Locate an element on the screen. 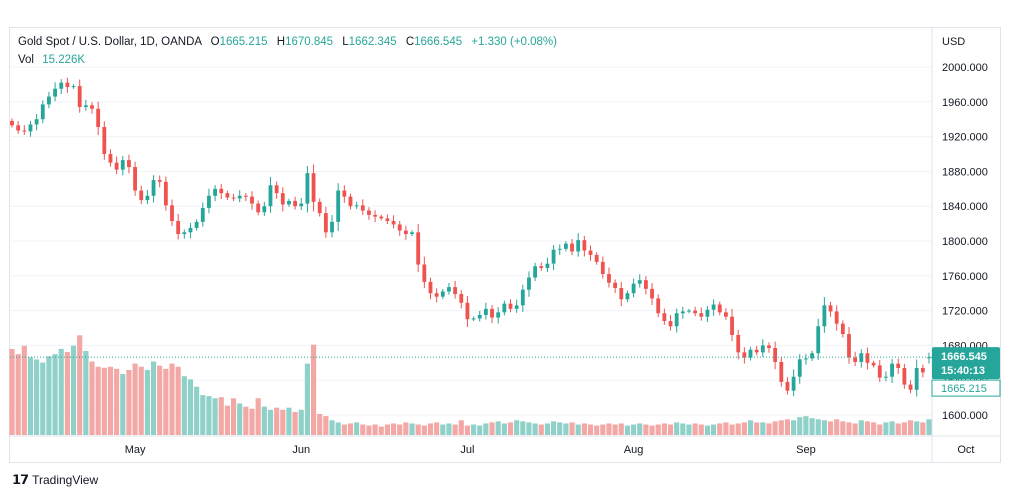 This screenshot has height=498, width=1012. y-tick-label: 1600.000 is located at coordinates (965, 416).